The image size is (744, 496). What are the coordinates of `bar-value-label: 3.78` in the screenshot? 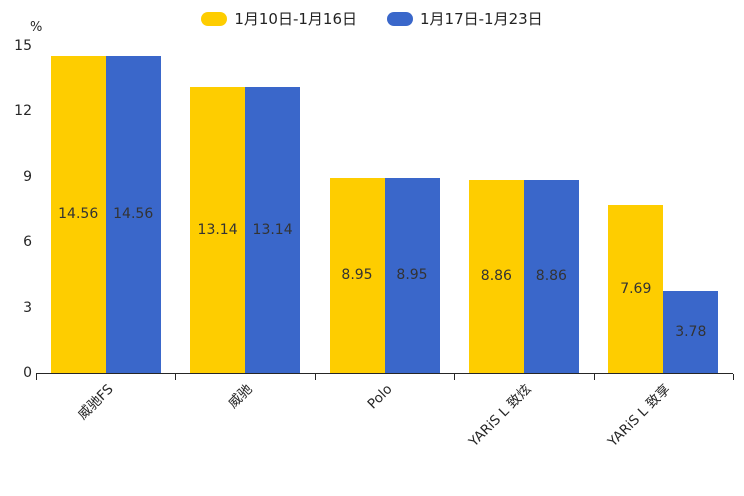 It's located at (691, 331).